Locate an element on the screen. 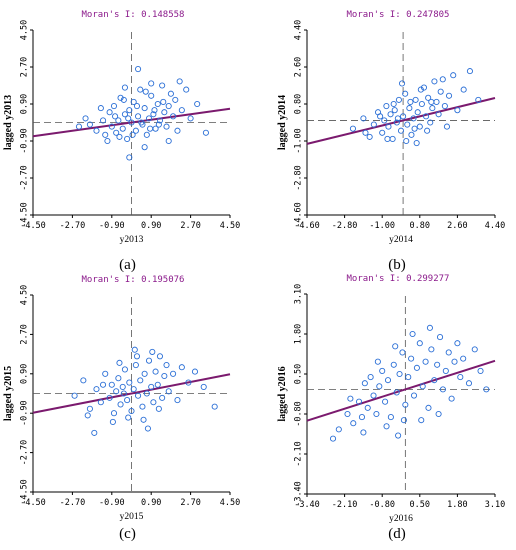 This screenshot has width=516, height=550. y-axis-label: lagged y2013 is located at coordinates (8, 122).